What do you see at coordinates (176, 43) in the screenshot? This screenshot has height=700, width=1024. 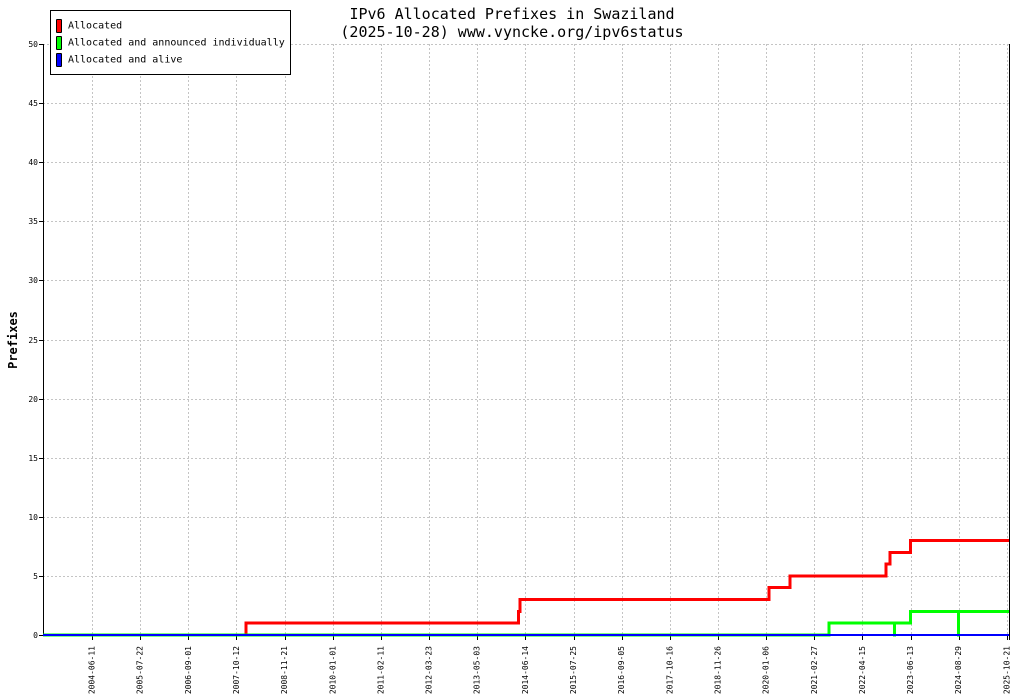 I see `legend-label-allocated-and-announced-individually: Allocated and announced individually` at bounding box center [176, 43].